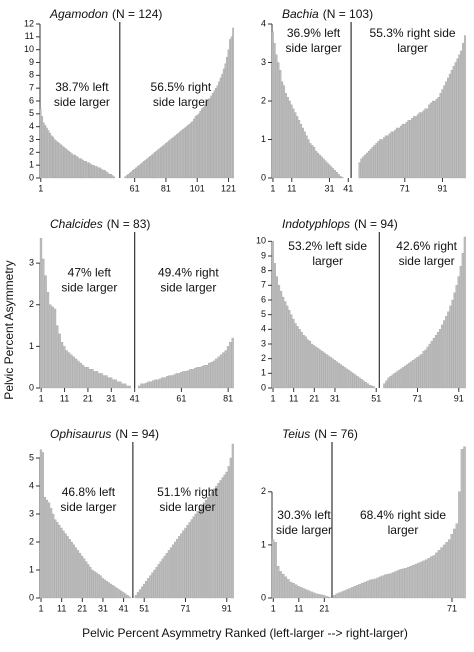 The height and width of the screenshot is (652, 474). Describe the element at coordinates (296, 434) in the screenshot. I see `genus: Teius` at that location.